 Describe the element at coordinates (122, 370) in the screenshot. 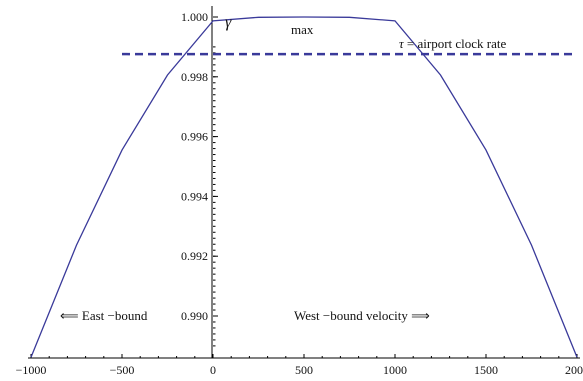

I see `x-tick-label: −500` at that location.